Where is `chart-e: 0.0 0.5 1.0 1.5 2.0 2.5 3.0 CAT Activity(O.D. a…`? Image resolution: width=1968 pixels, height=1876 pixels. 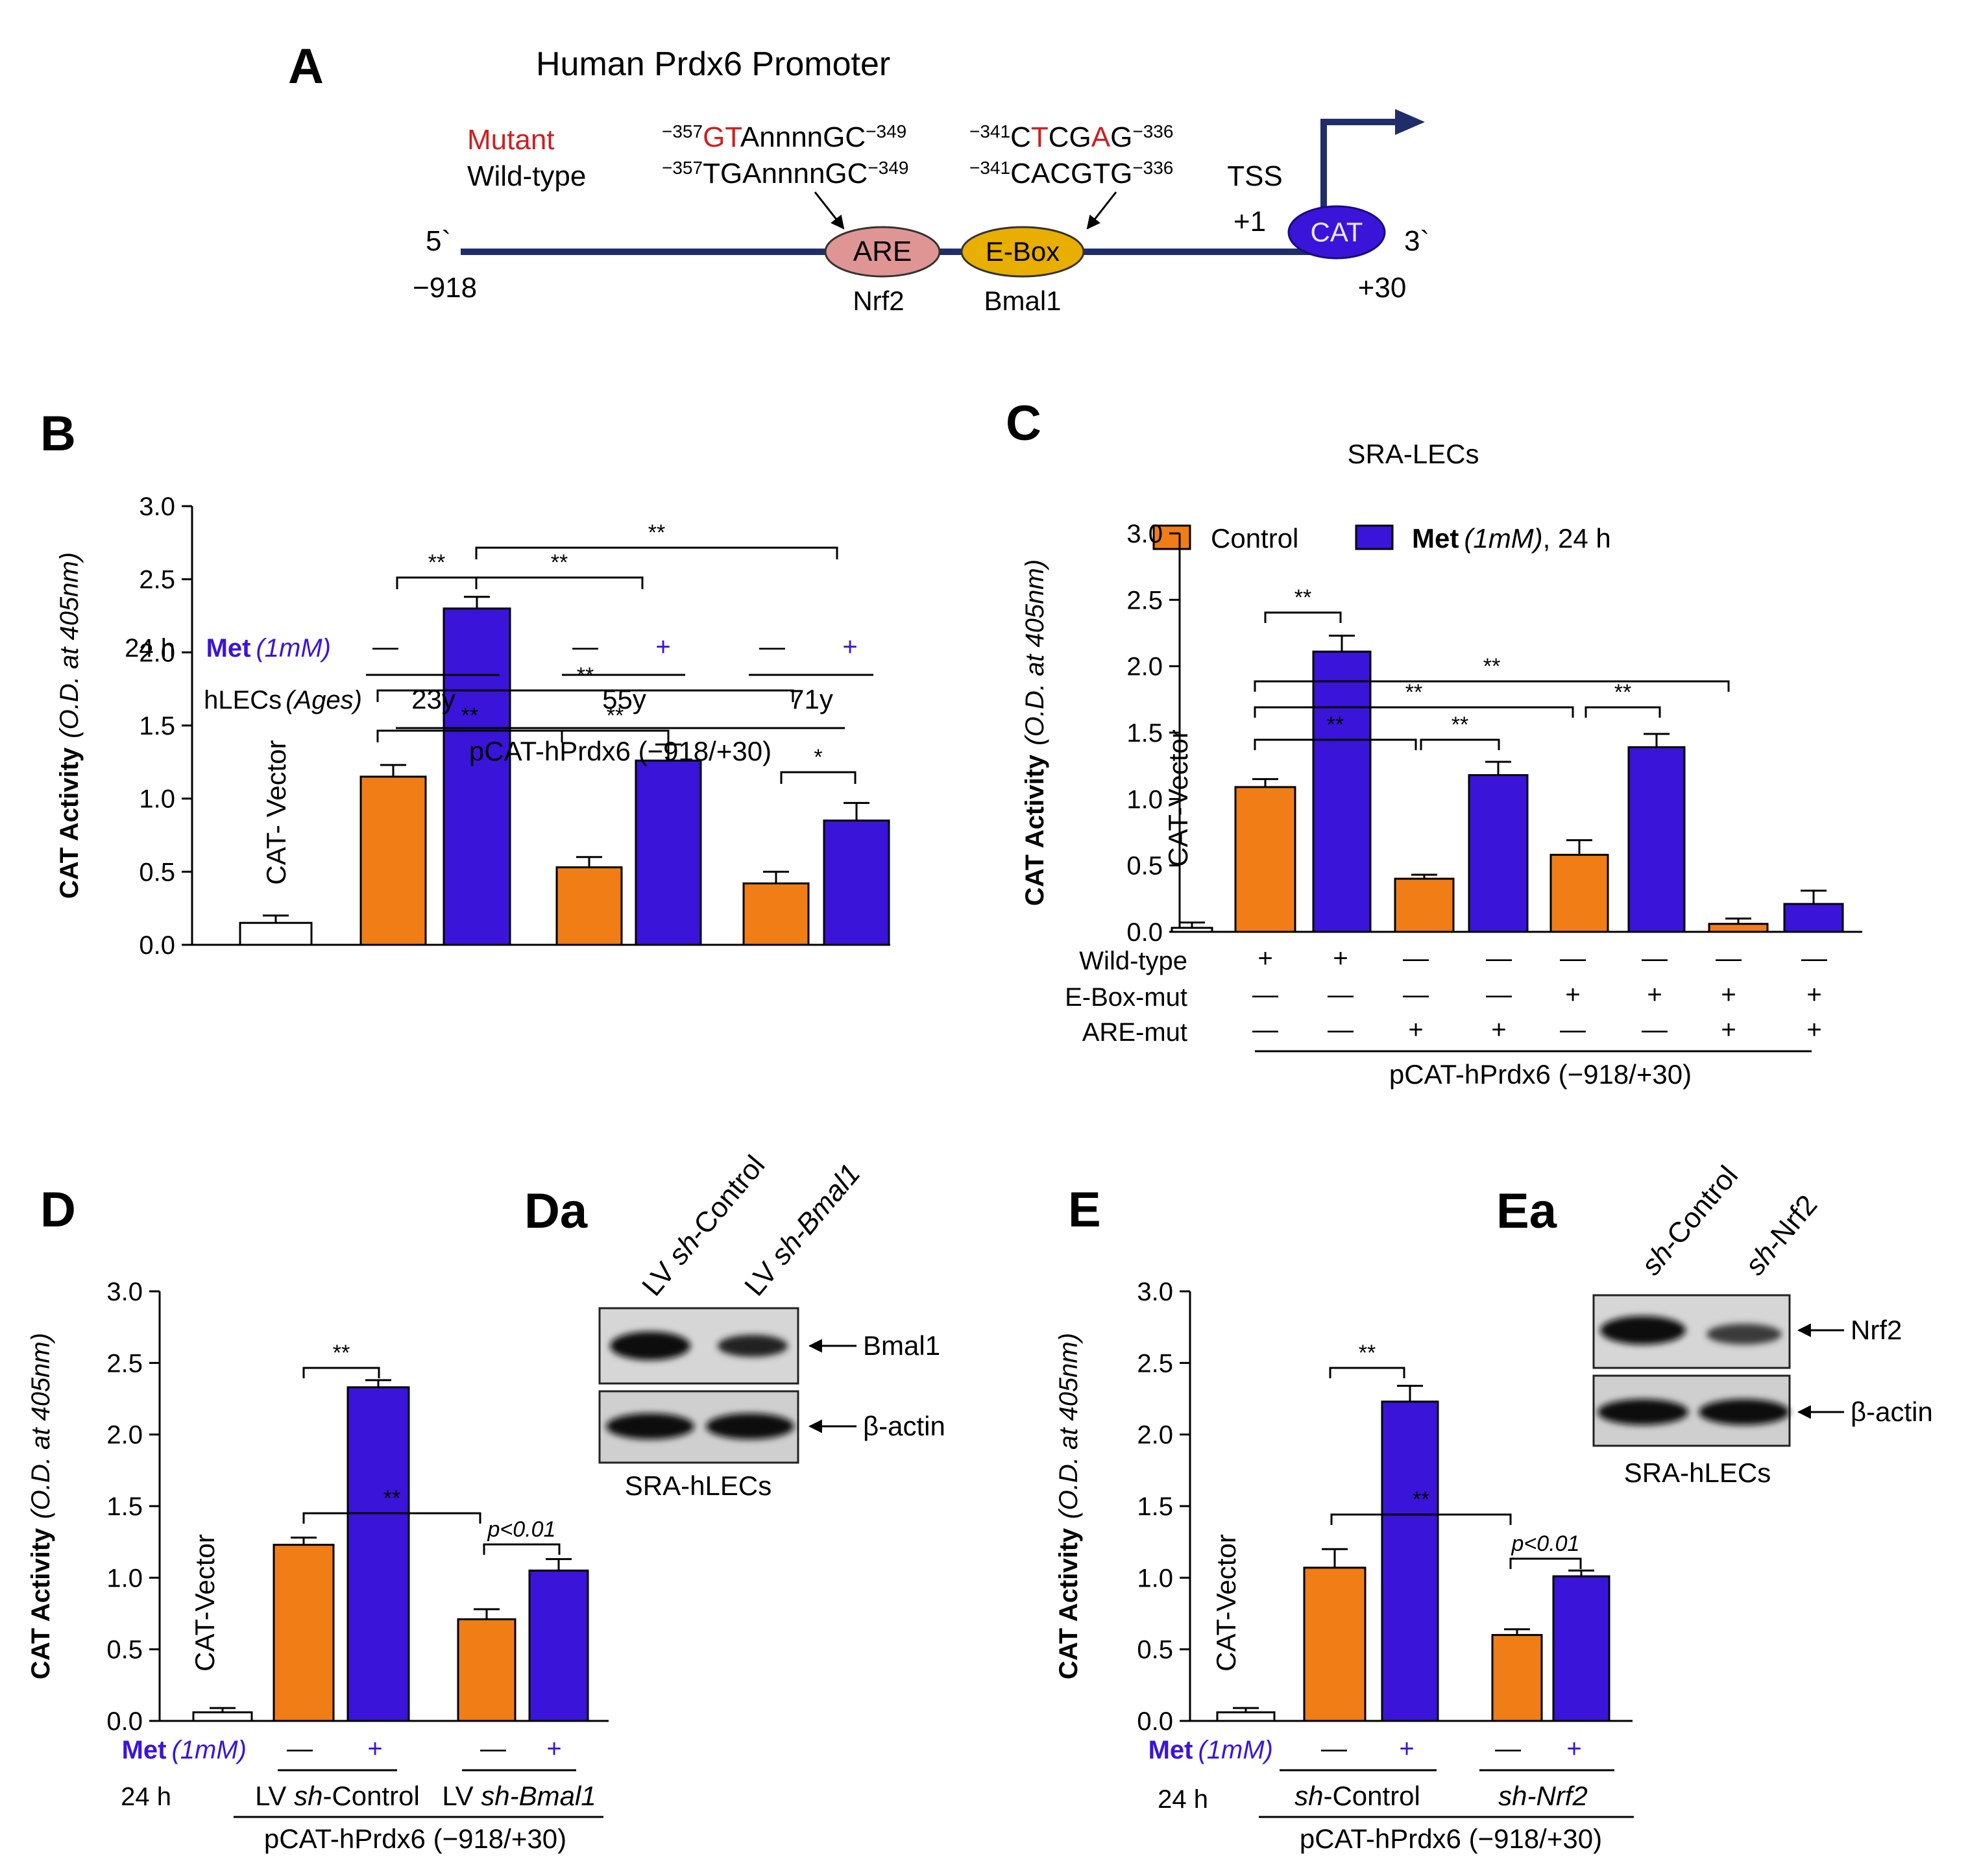 chart-e: 0.0 0.5 1.0 1.5 2.0 2.5 3.0 CAT Activity(O.D. a… is located at coordinates (1343, 1507).